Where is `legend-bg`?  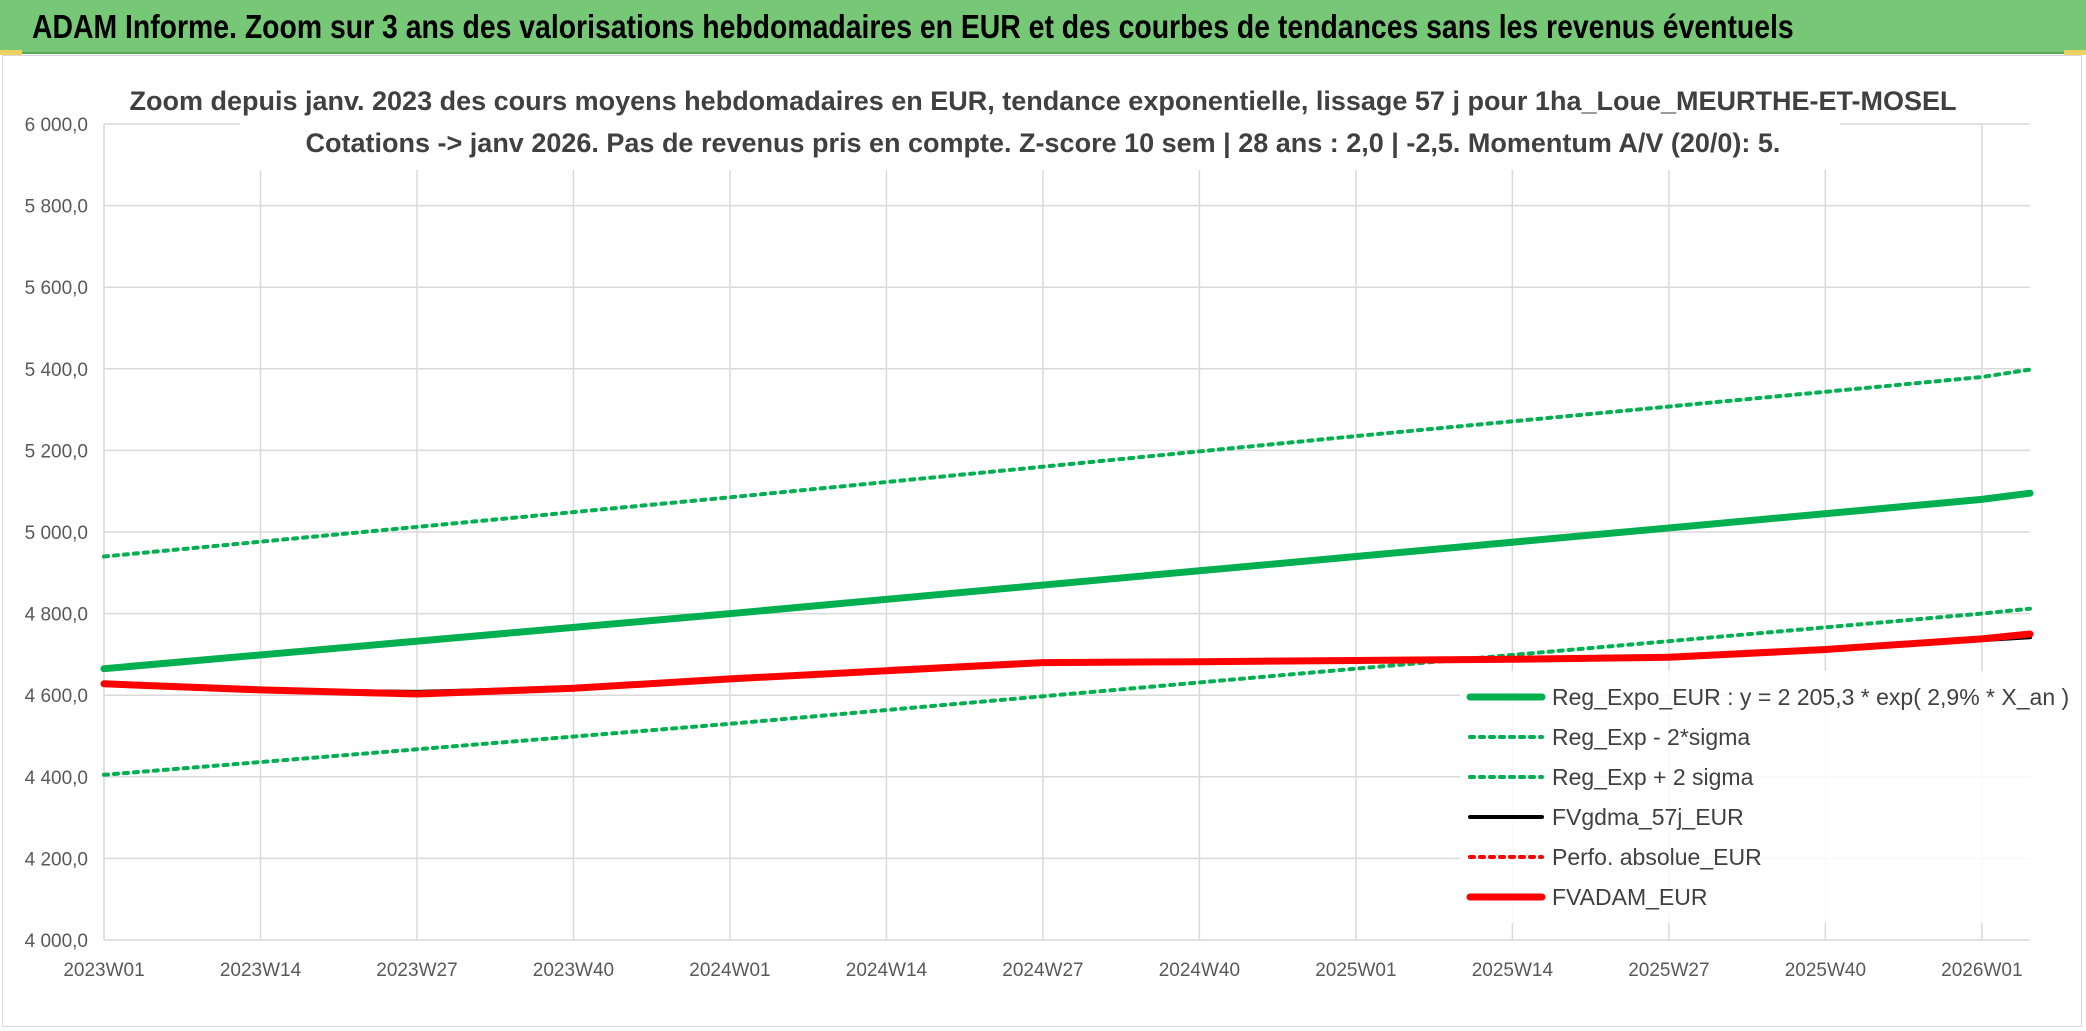 legend-bg is located at coordinates (1745, 797).